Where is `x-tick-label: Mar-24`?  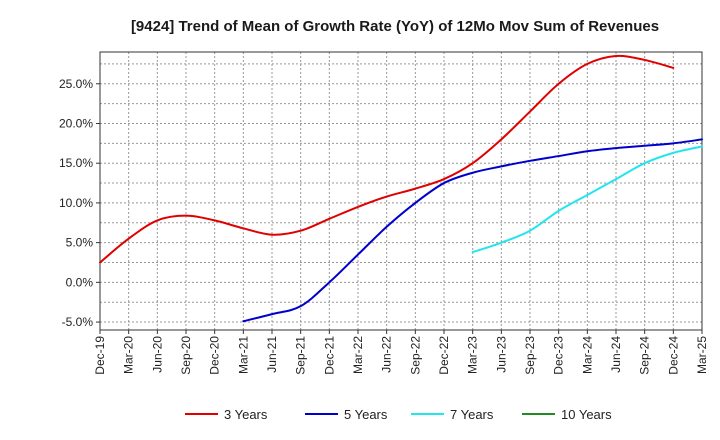 x-tick-label: Mar-24 is located at coordinates (587, 355).